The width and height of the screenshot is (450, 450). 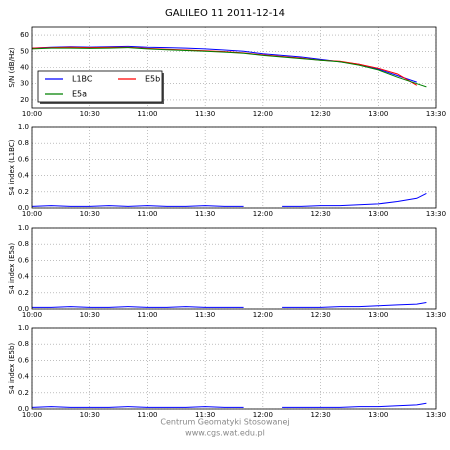 What do you see at coordinates (24, 84) in the screenshot?
I see `y-tick-label: 30` at bounding box center [24, 84].